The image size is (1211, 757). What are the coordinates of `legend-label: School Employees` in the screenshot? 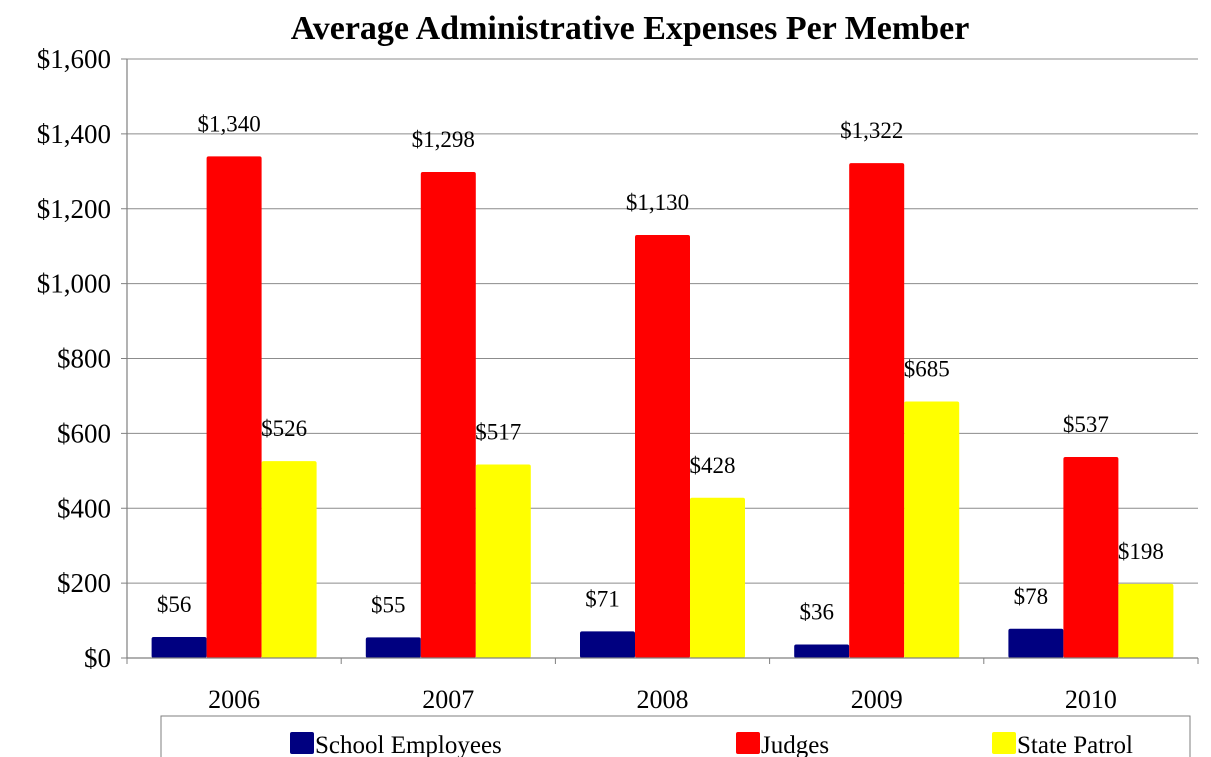 It's located at (408, 744).